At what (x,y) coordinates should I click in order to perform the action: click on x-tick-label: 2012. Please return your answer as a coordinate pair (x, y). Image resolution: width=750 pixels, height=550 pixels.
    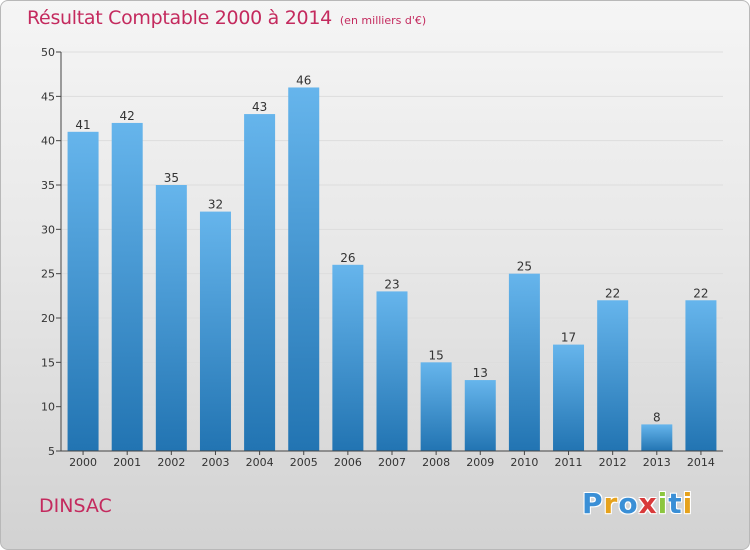
    Looking at the image, I should click on (613, 462).